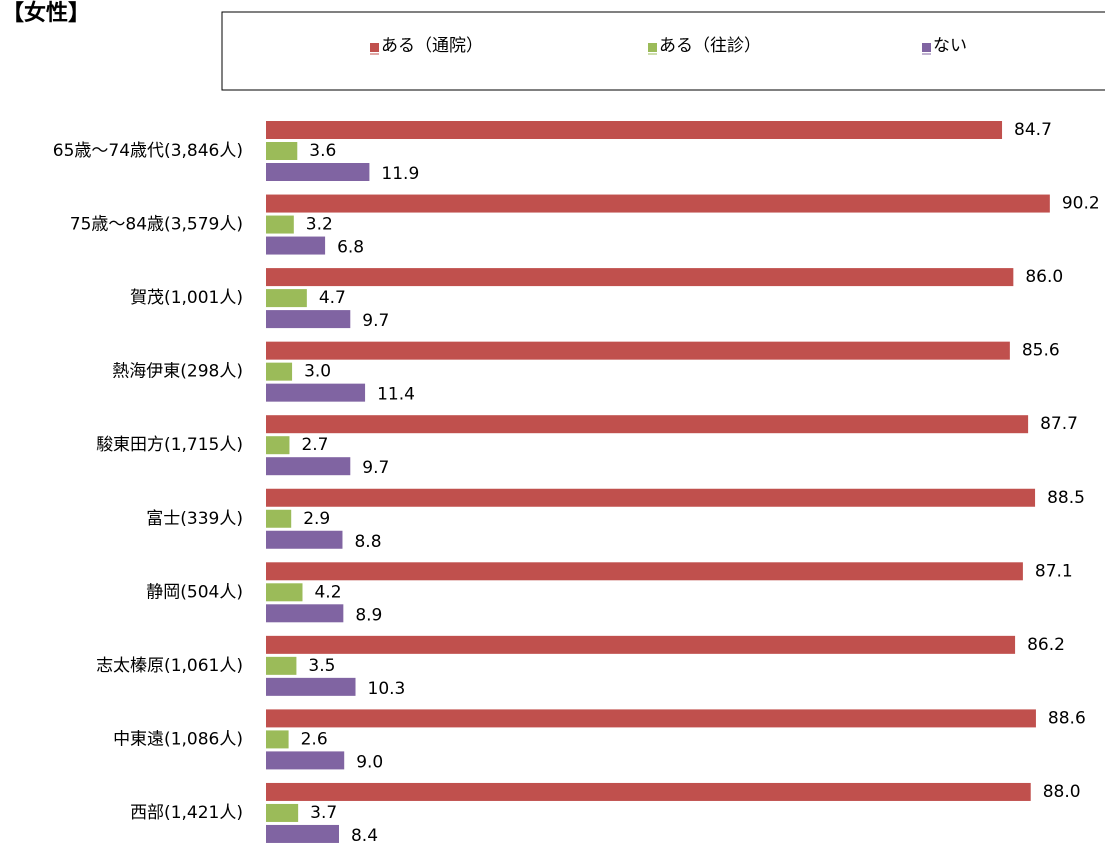  What do you see at coordinates (432, 46) in the screenshot?
I see `legend-label: ある（通院）` at bounding box center [432, 46].